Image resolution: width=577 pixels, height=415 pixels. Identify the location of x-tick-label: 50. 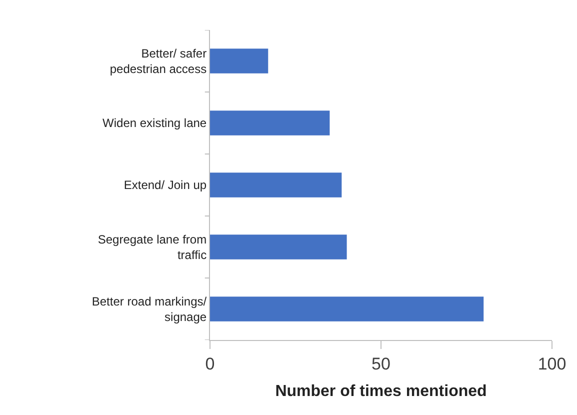
(381, 364).